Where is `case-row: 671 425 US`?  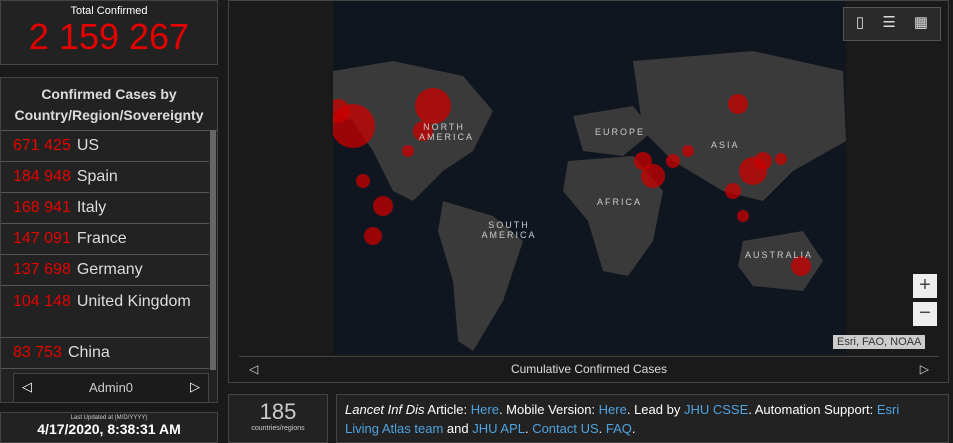 case-row: 671 425 US is located at coordinates (105, 146).